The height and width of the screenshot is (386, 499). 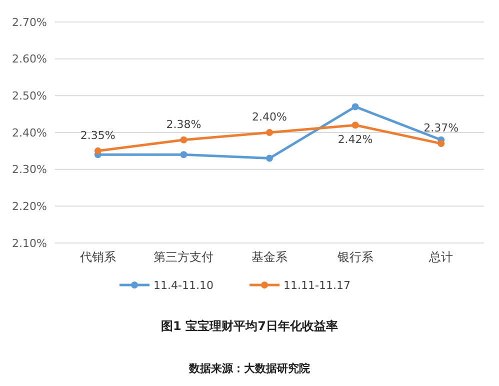 I want to click on y-tick-label: 2.20%, so click(x=29, y=207).